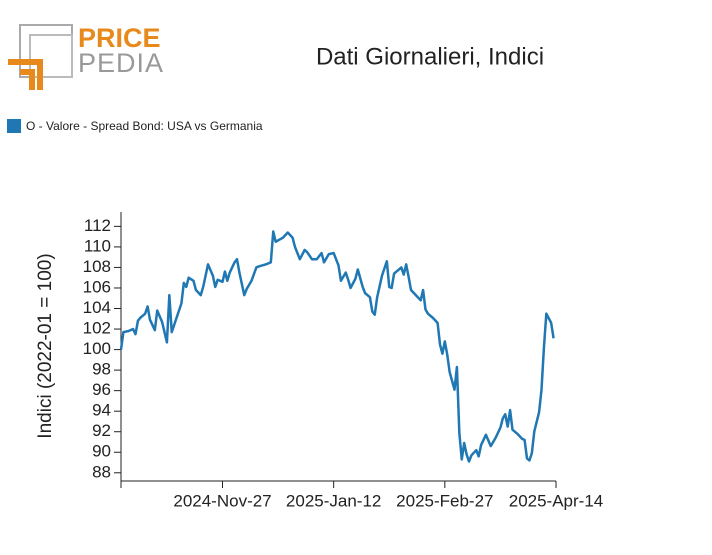  Describe the element at coordinates (14, 126) in the screenshot. I see `legend-swatch` at that location.